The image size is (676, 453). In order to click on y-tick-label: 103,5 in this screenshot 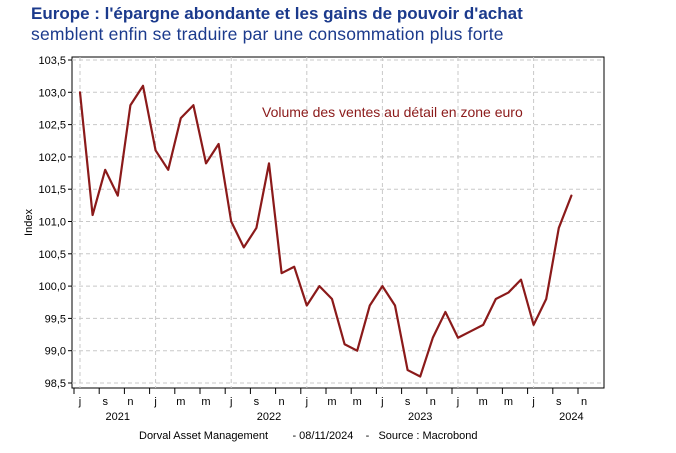, I will do `click(52, 61)`.